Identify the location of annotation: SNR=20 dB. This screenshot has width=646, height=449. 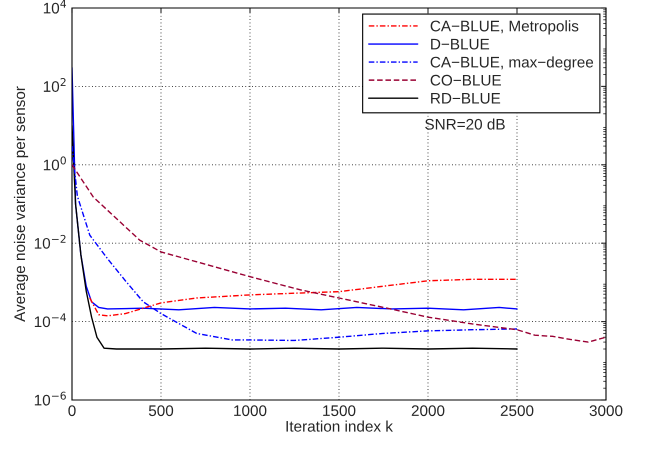
(465, 124).